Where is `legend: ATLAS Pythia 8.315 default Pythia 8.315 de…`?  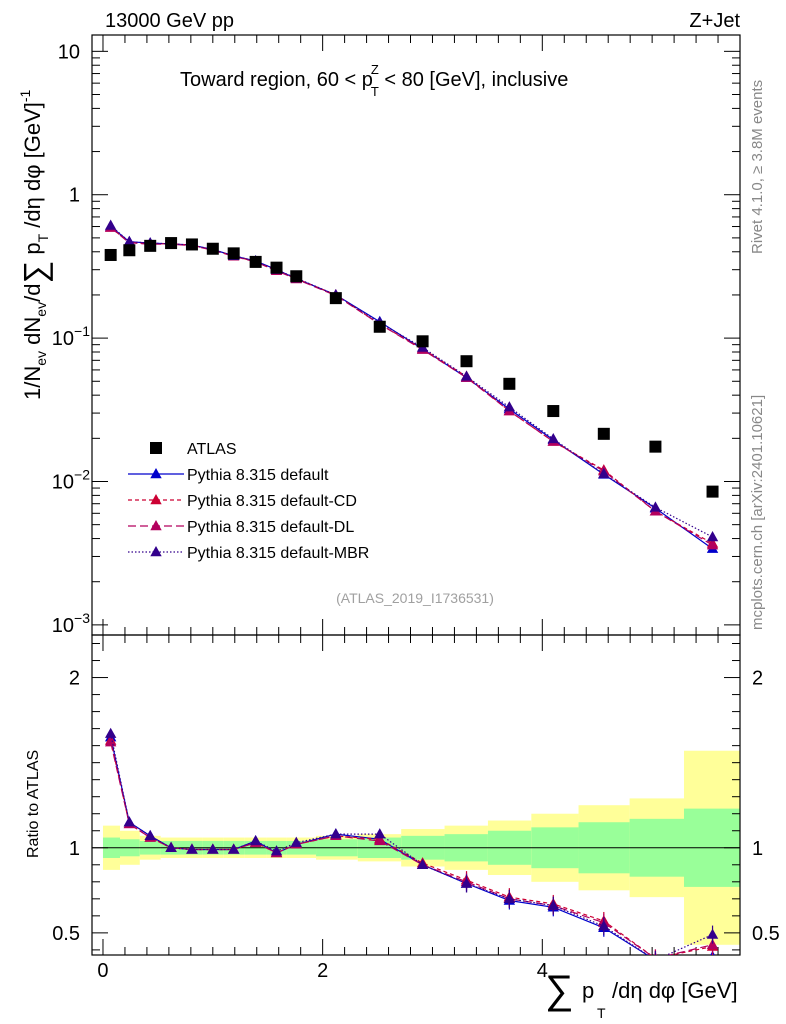
legend: ATLAS Pythia 8.315 default Pythia 8.315 de… is located at coordinates (248, 501).